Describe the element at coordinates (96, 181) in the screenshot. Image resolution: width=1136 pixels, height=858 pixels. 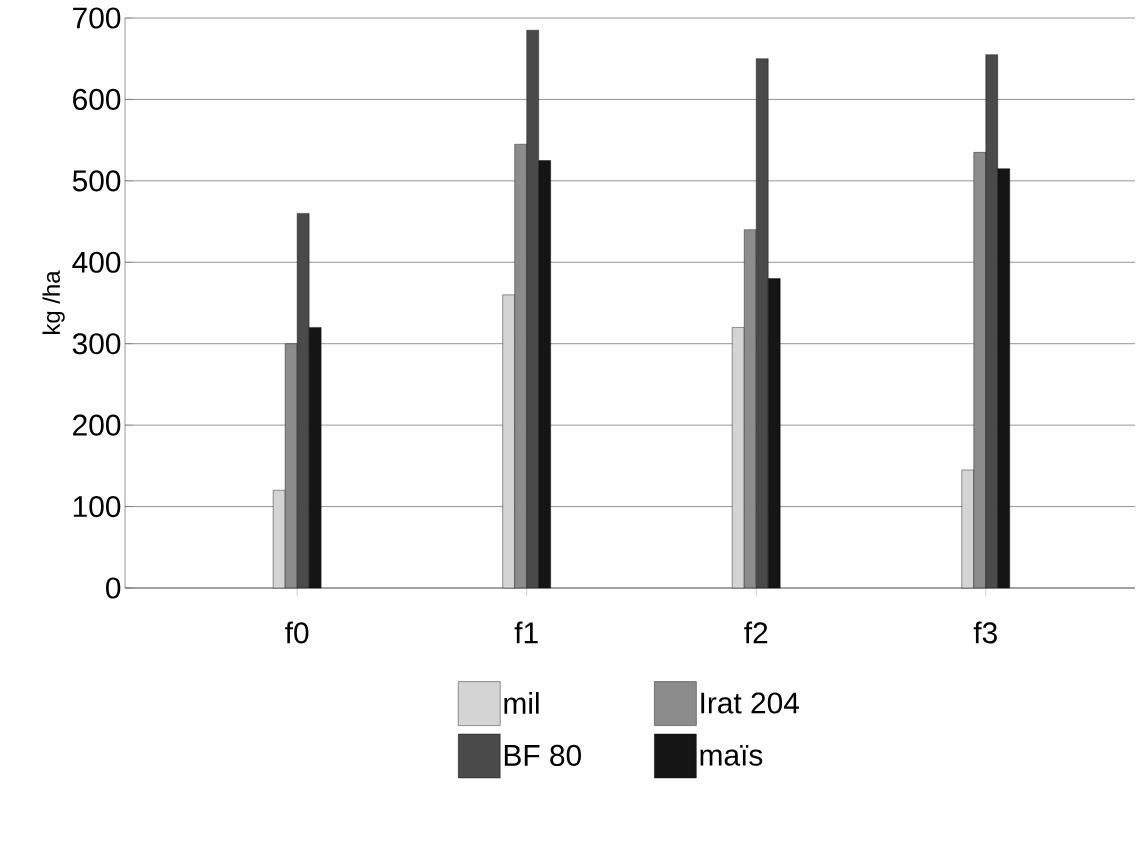
I see `y-tick-label: 500` at that location.